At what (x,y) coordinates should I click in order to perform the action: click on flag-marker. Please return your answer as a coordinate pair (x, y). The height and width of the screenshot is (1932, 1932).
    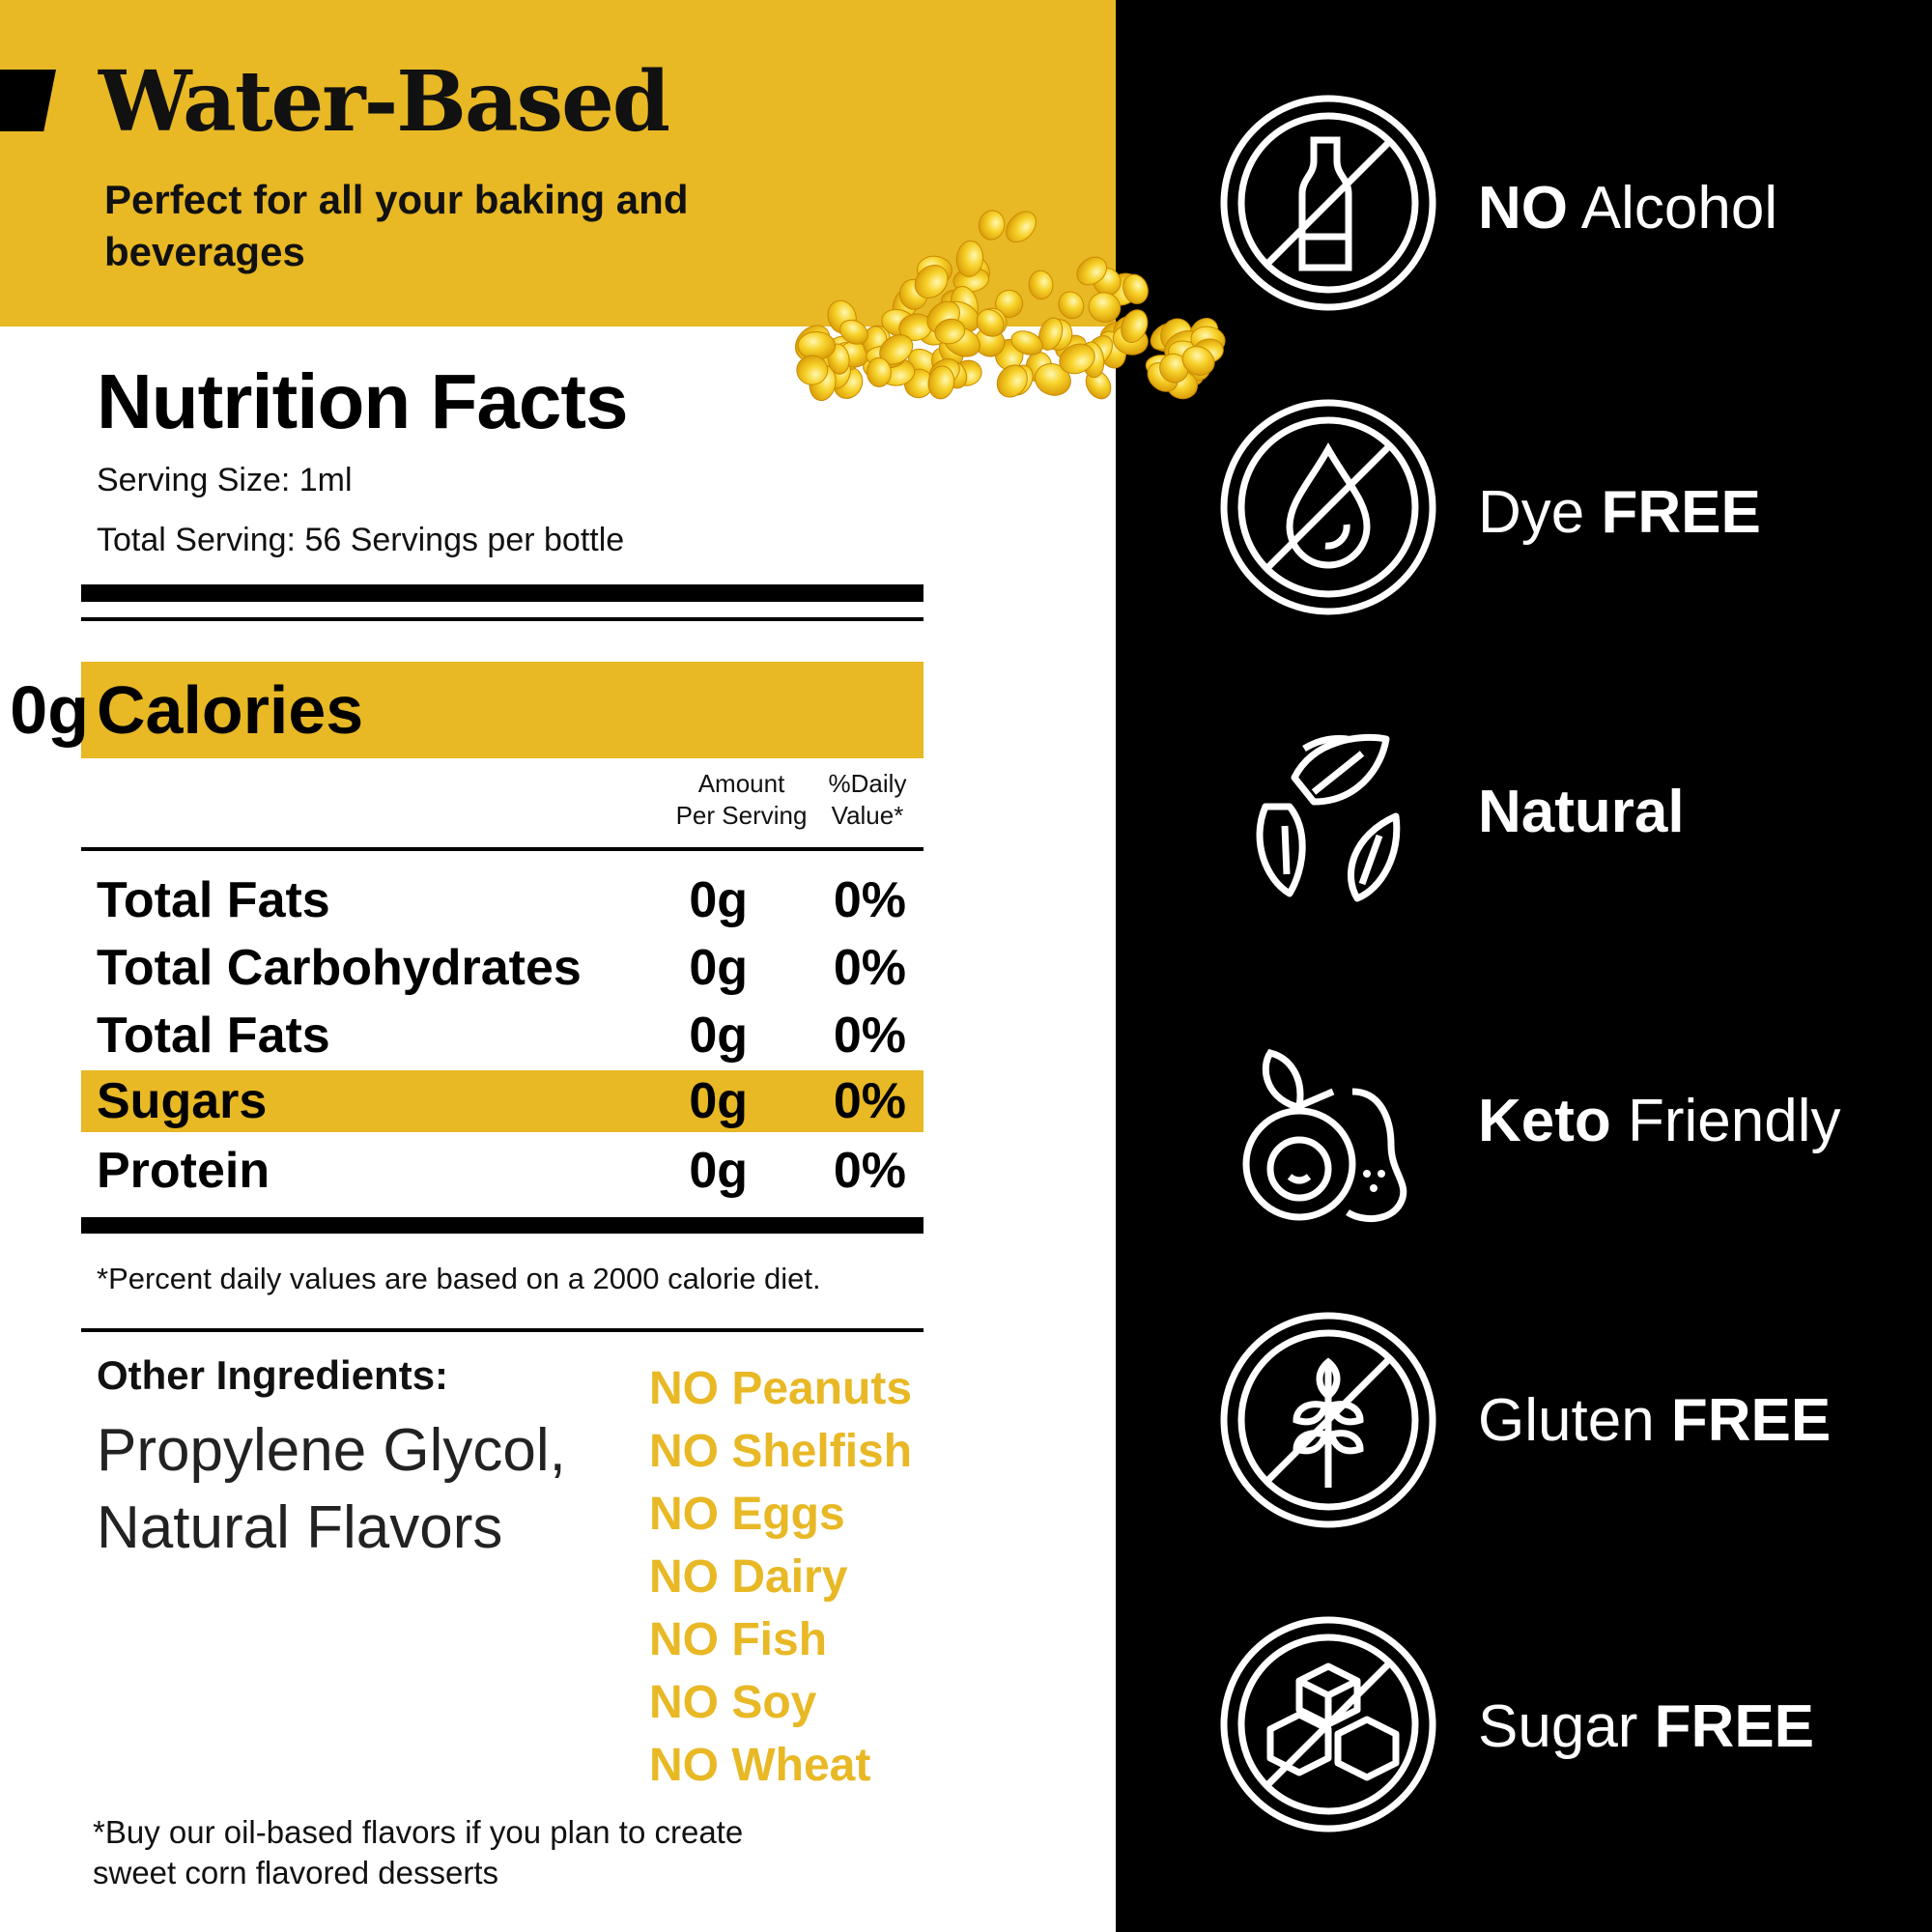
    Looking at the image, I should click on (28, 100).